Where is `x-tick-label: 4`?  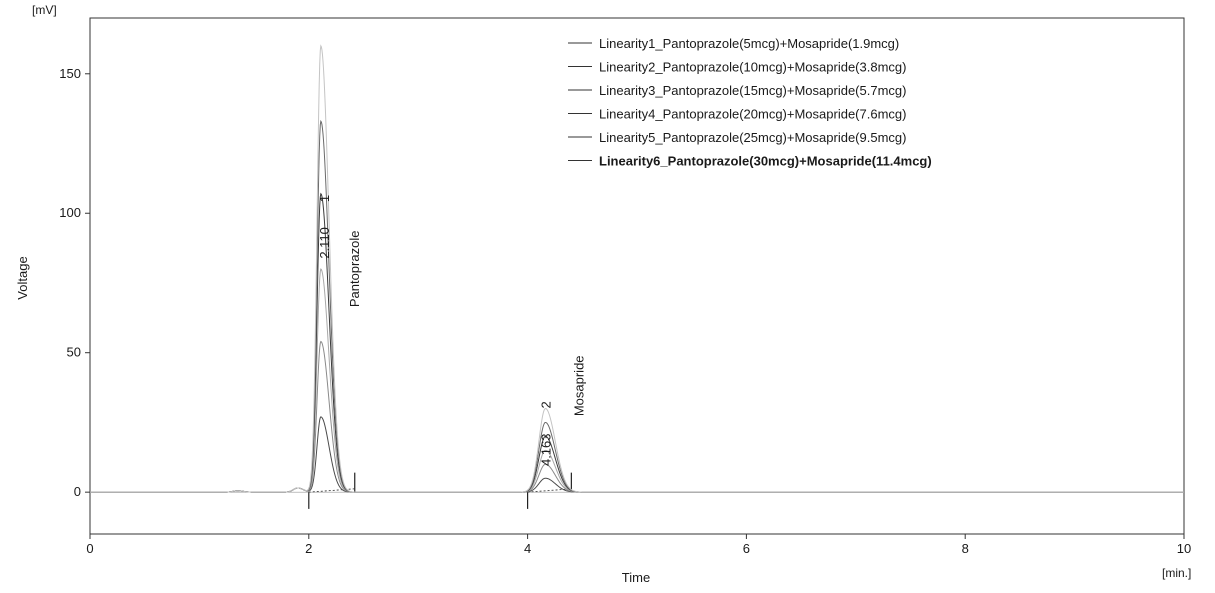 x-tick-label: 4 is located at coordinates (527, 548).